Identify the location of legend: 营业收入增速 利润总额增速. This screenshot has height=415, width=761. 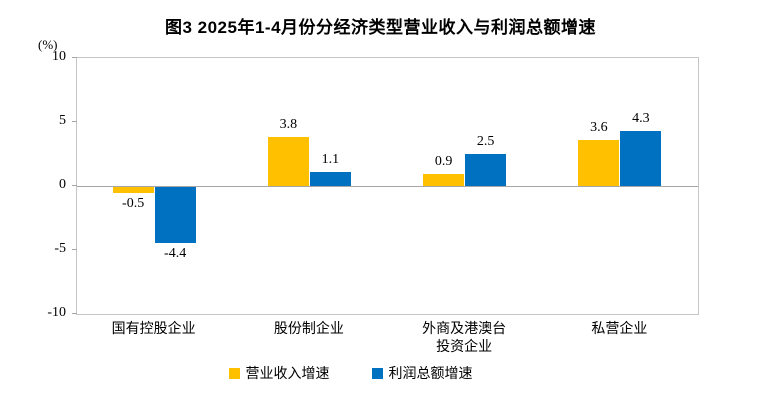
(350, 373).